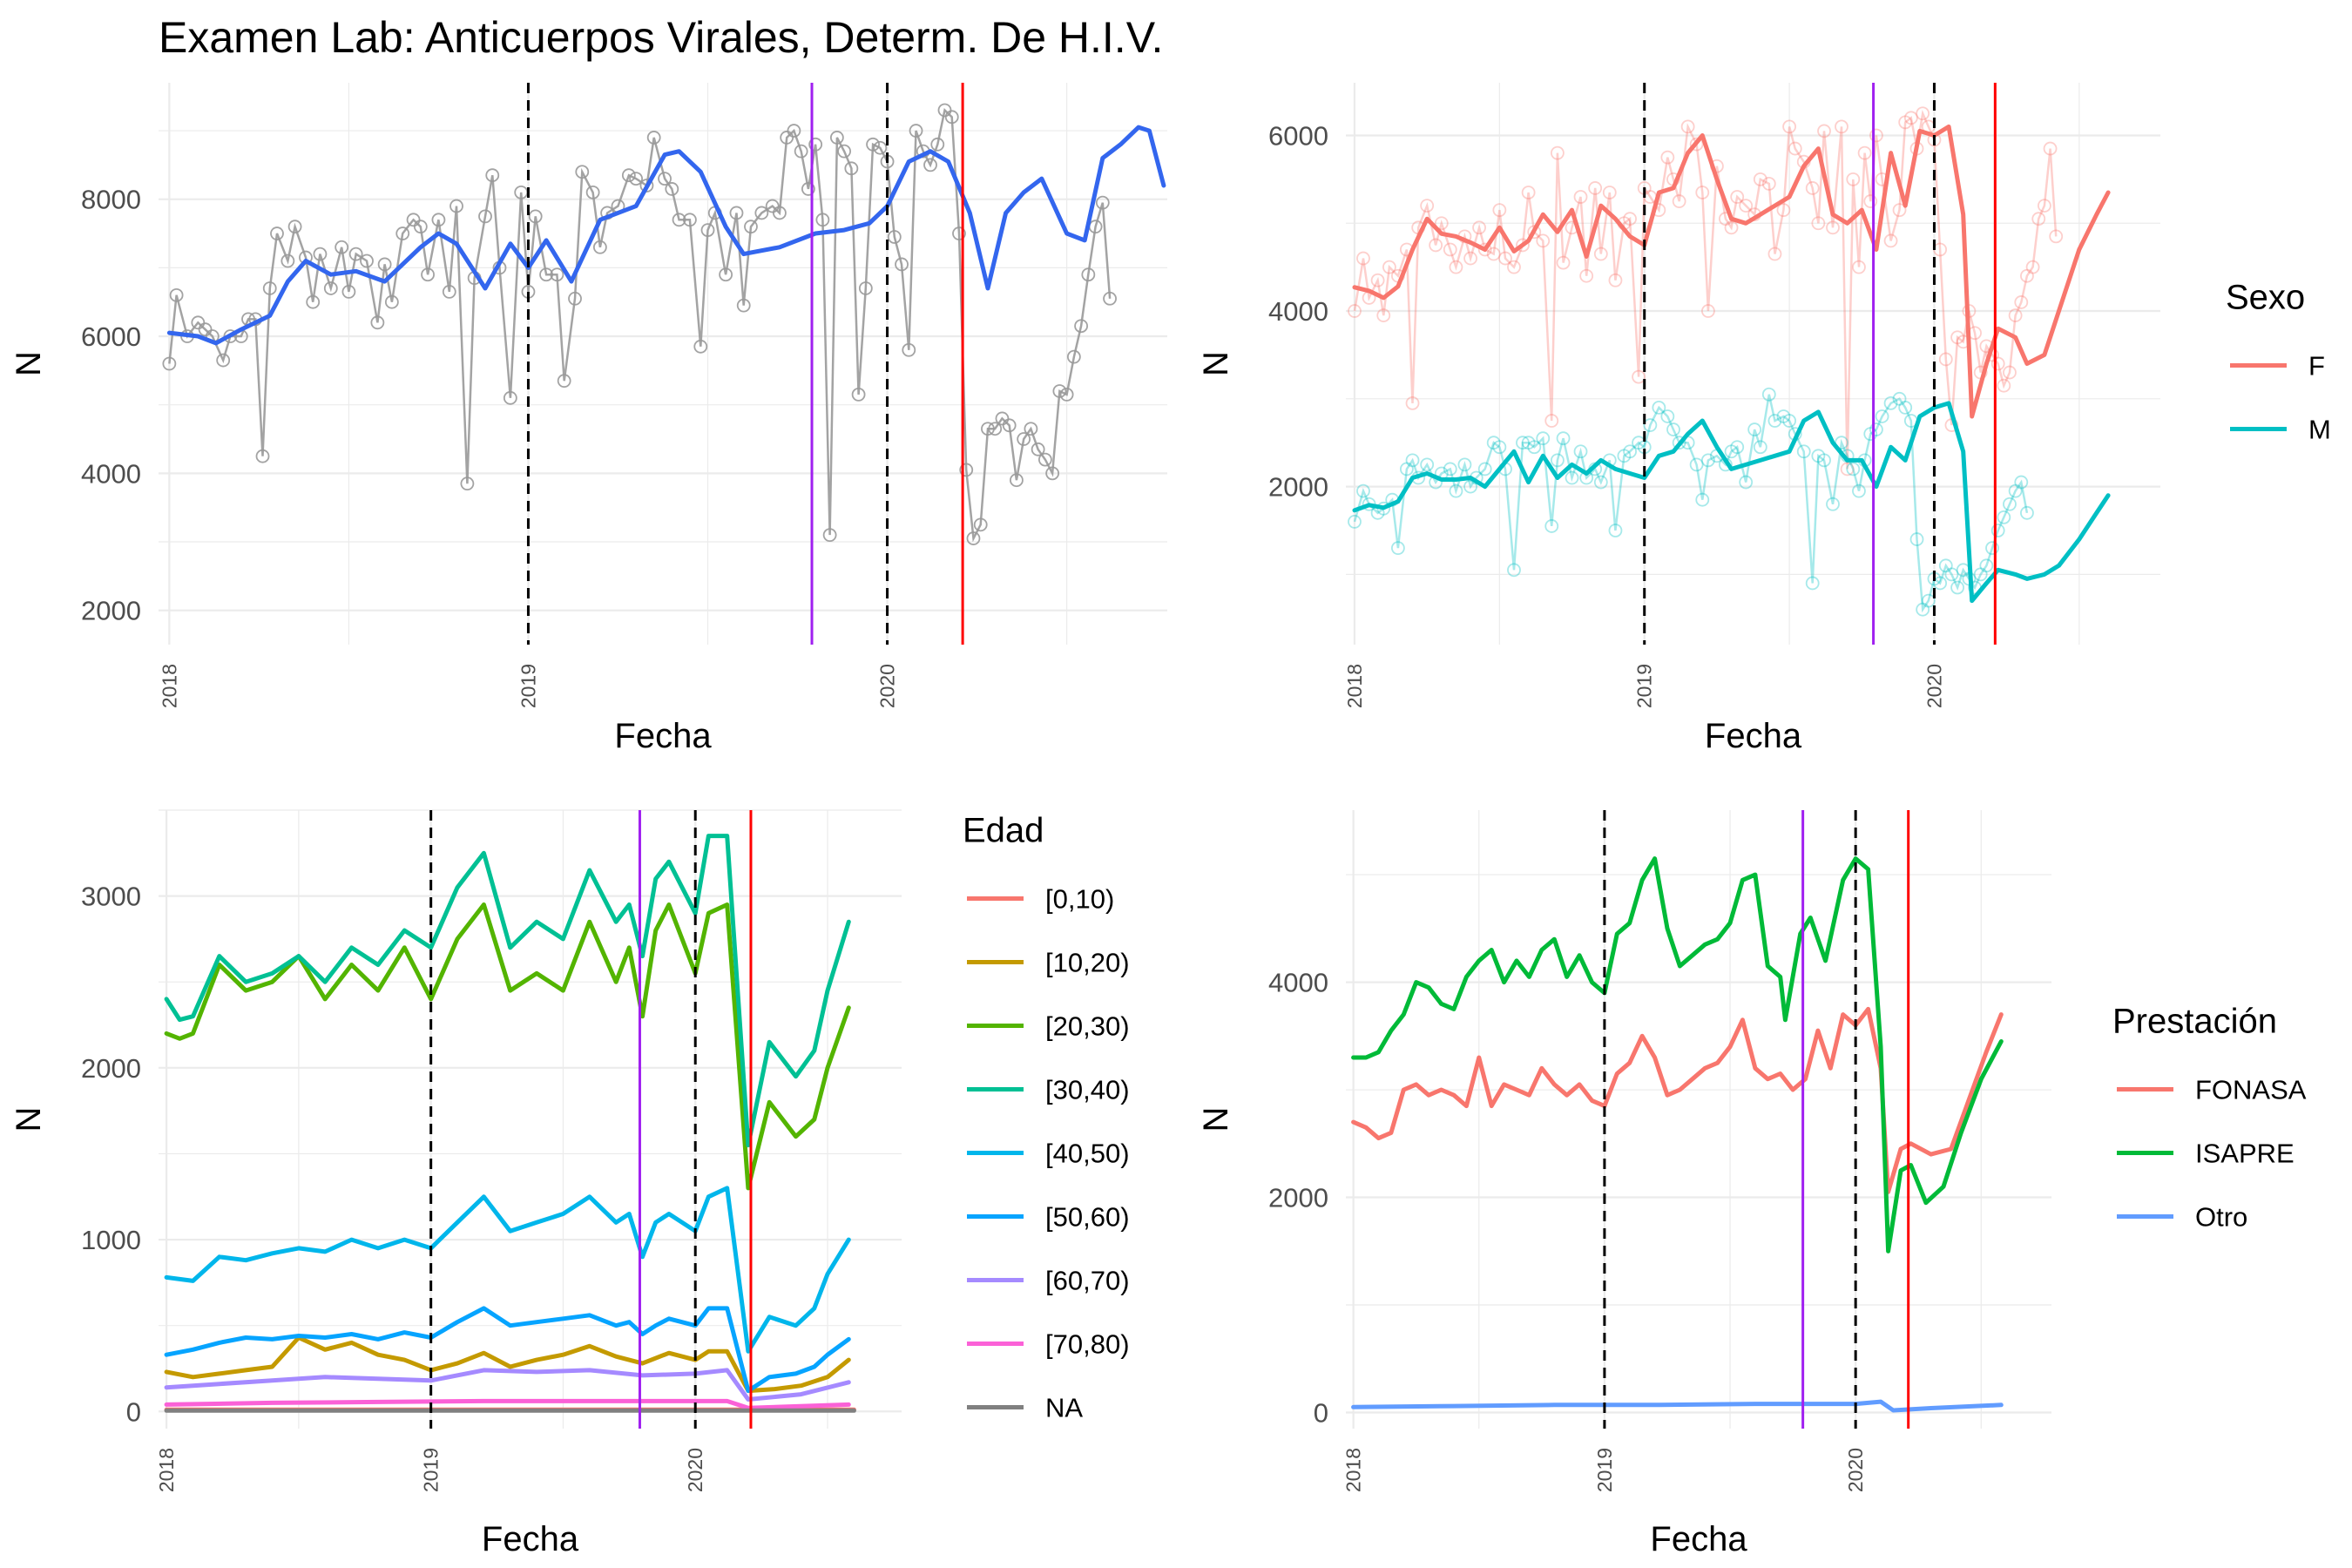 The height and width of the screenshot is (1568, 2352). What do you see at coordinates (2245, 1154) in the screenshot?
I see `legend-label: ISAPRE` at bounding box center [2245, 1154].